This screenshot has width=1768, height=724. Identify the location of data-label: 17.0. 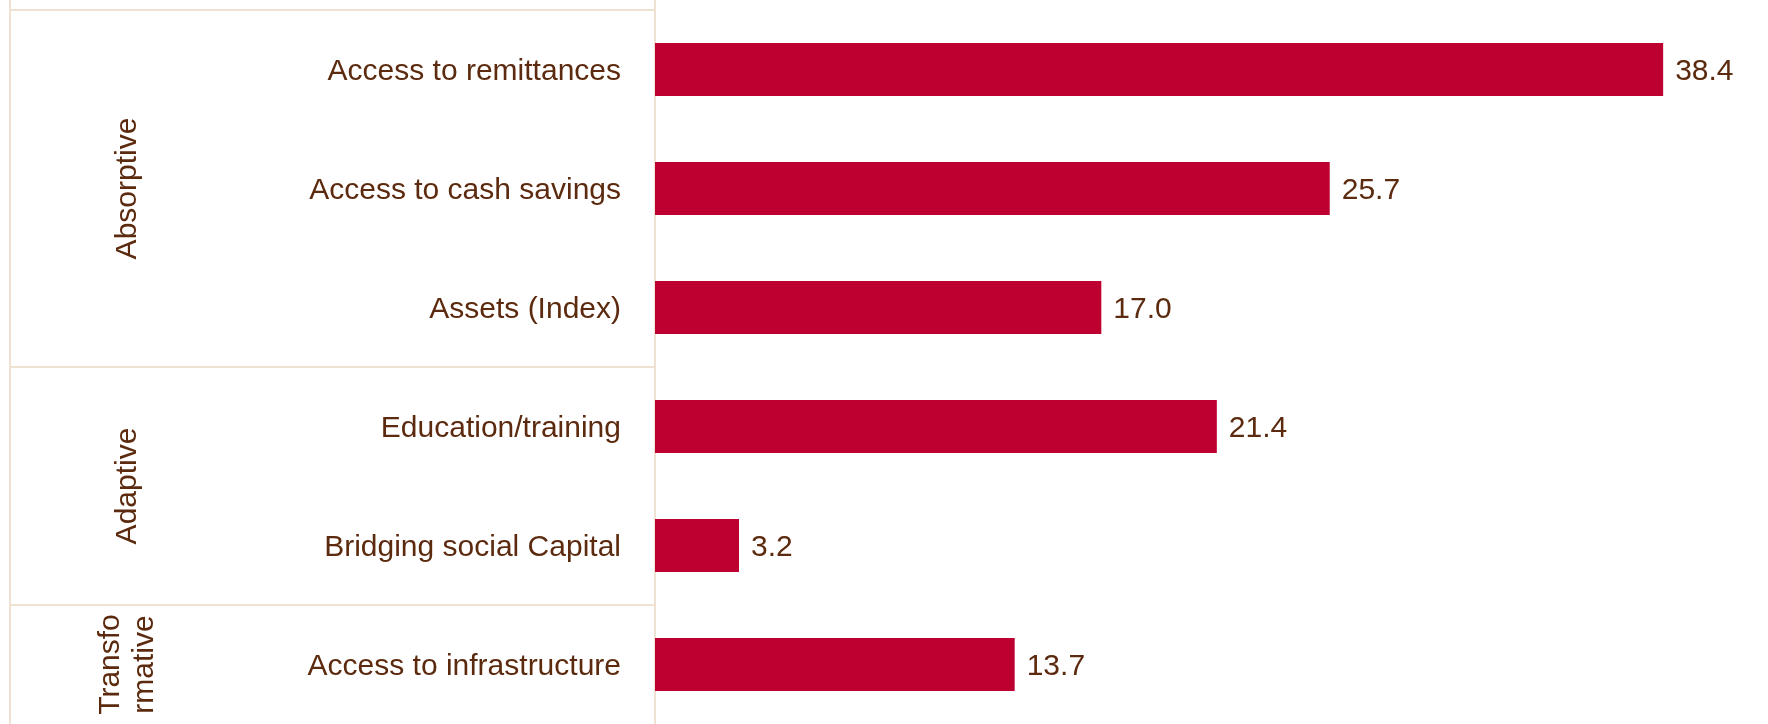
(1142, 307).